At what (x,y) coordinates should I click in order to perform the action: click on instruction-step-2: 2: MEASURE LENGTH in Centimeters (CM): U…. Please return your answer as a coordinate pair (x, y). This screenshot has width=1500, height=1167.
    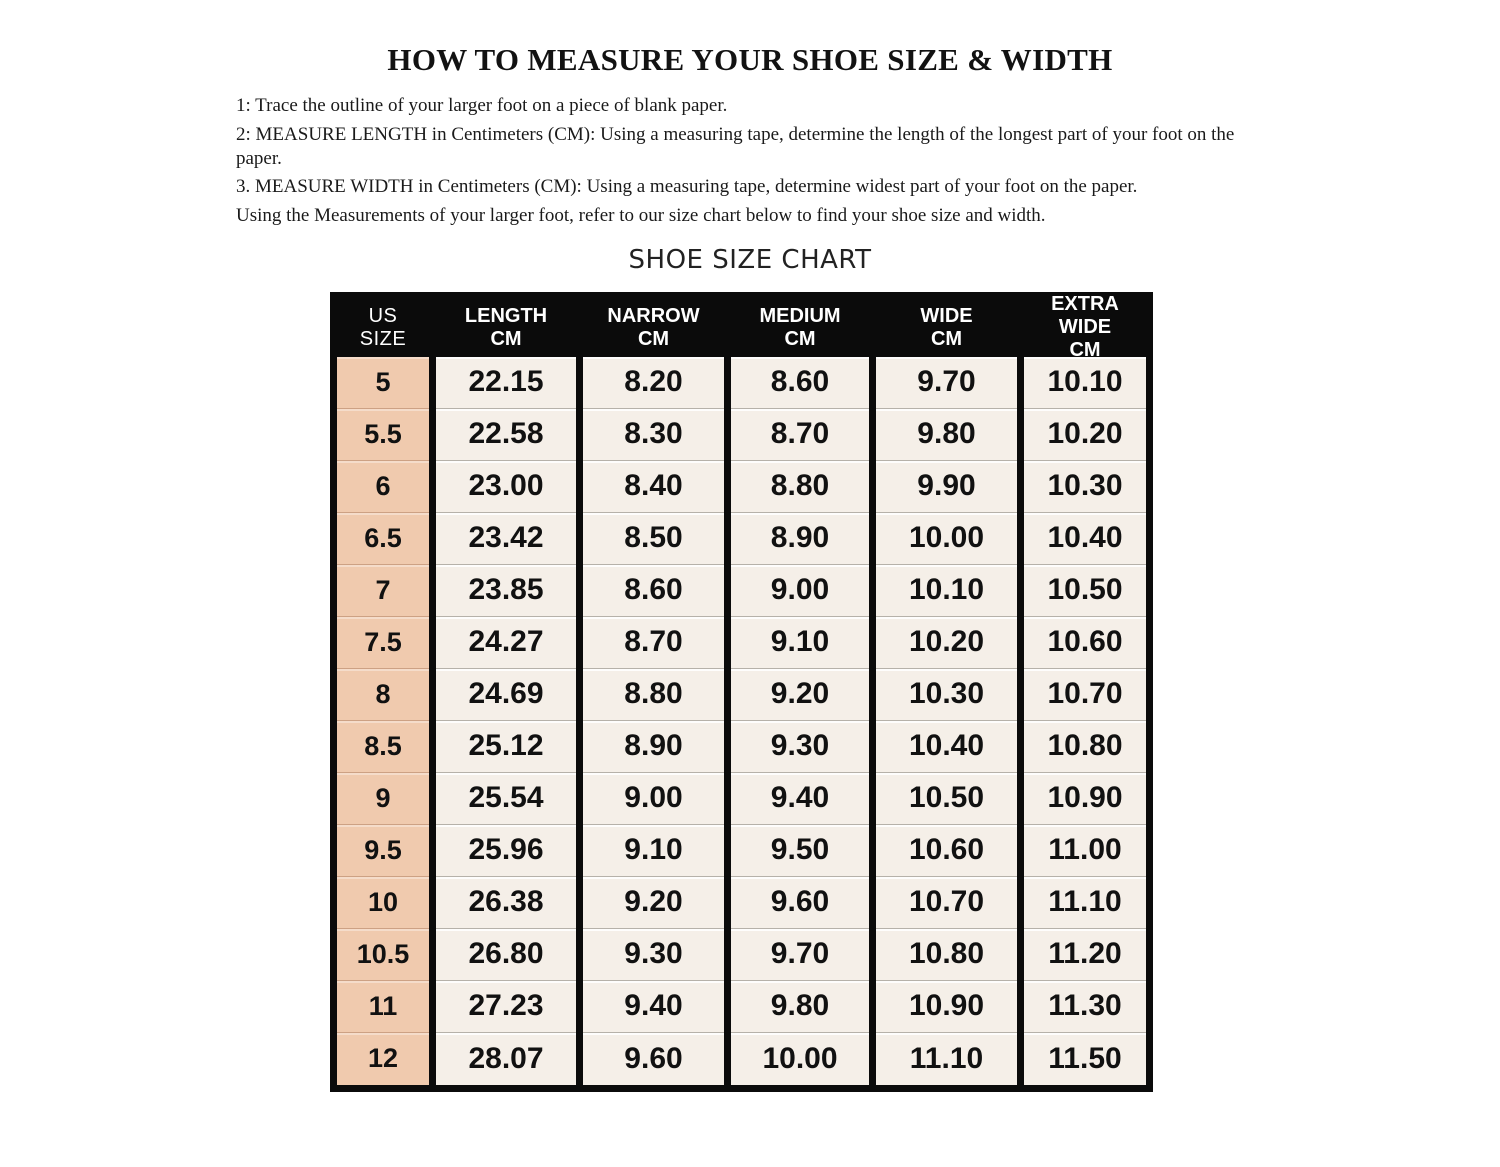
    Looking at the image, I should click on (735, 146).